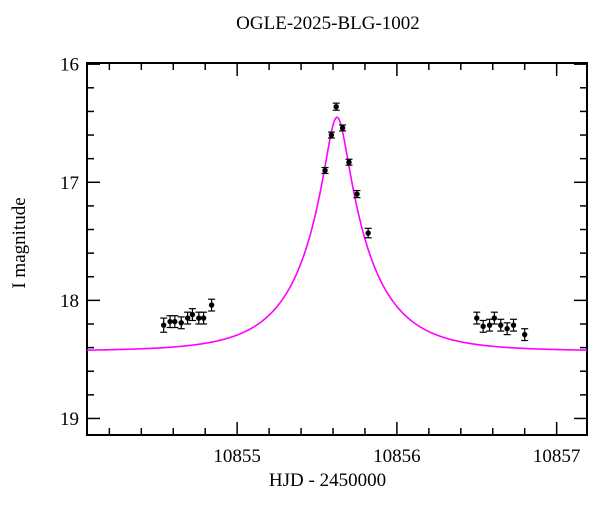  Describe the element at coordinates (327, 480) in the screenshot. I see `x-axis-label: HJD - 2450000` at that location.